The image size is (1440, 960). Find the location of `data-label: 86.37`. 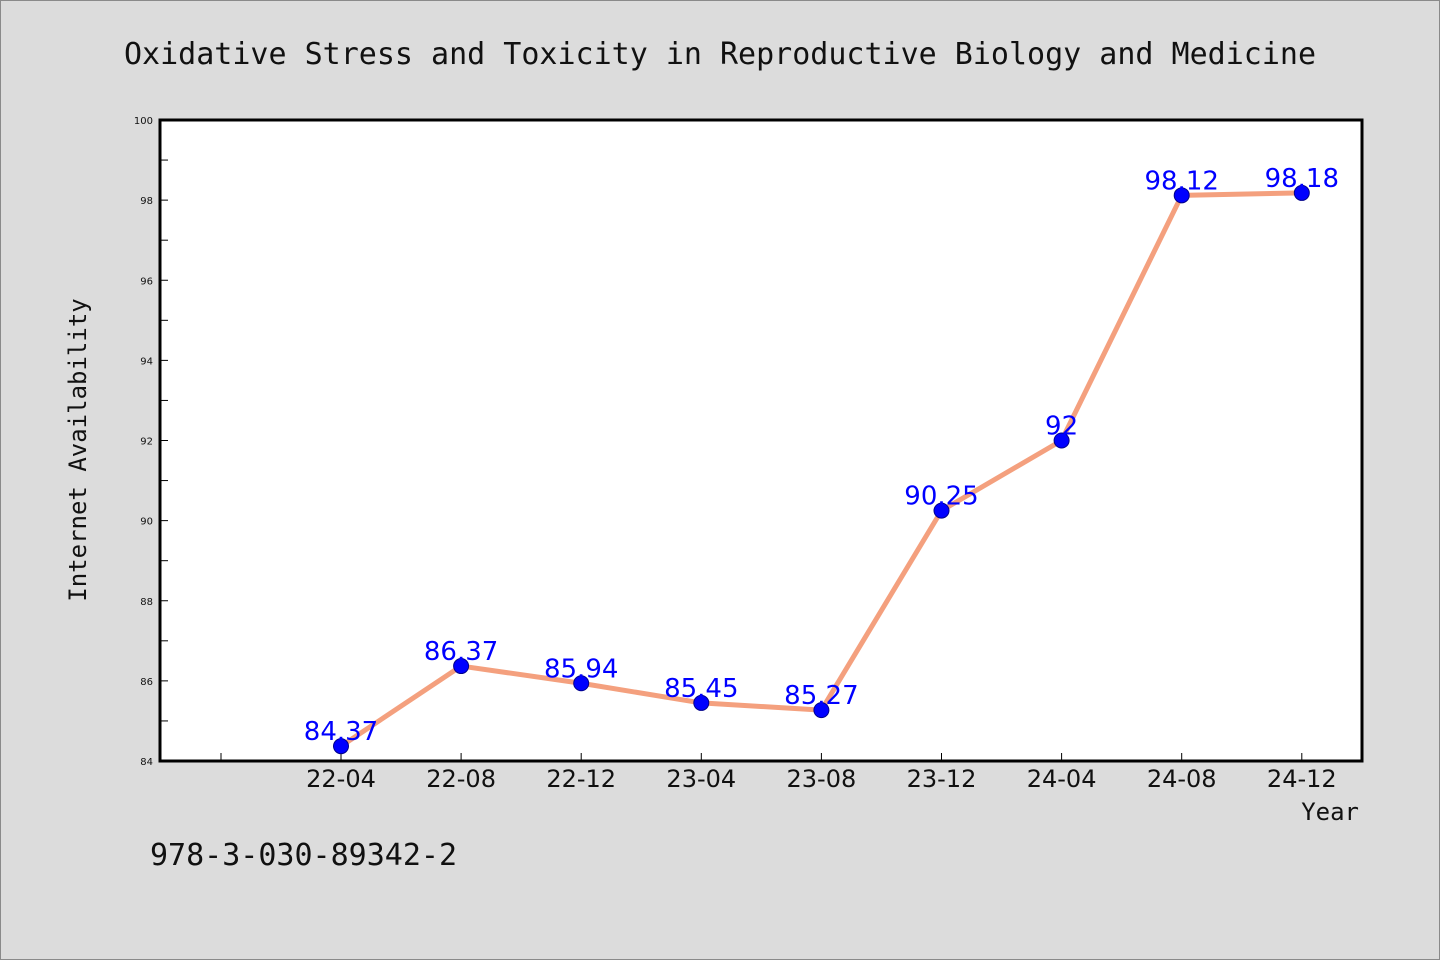

data-label: 86.37 is located at coordinates (461, 652).